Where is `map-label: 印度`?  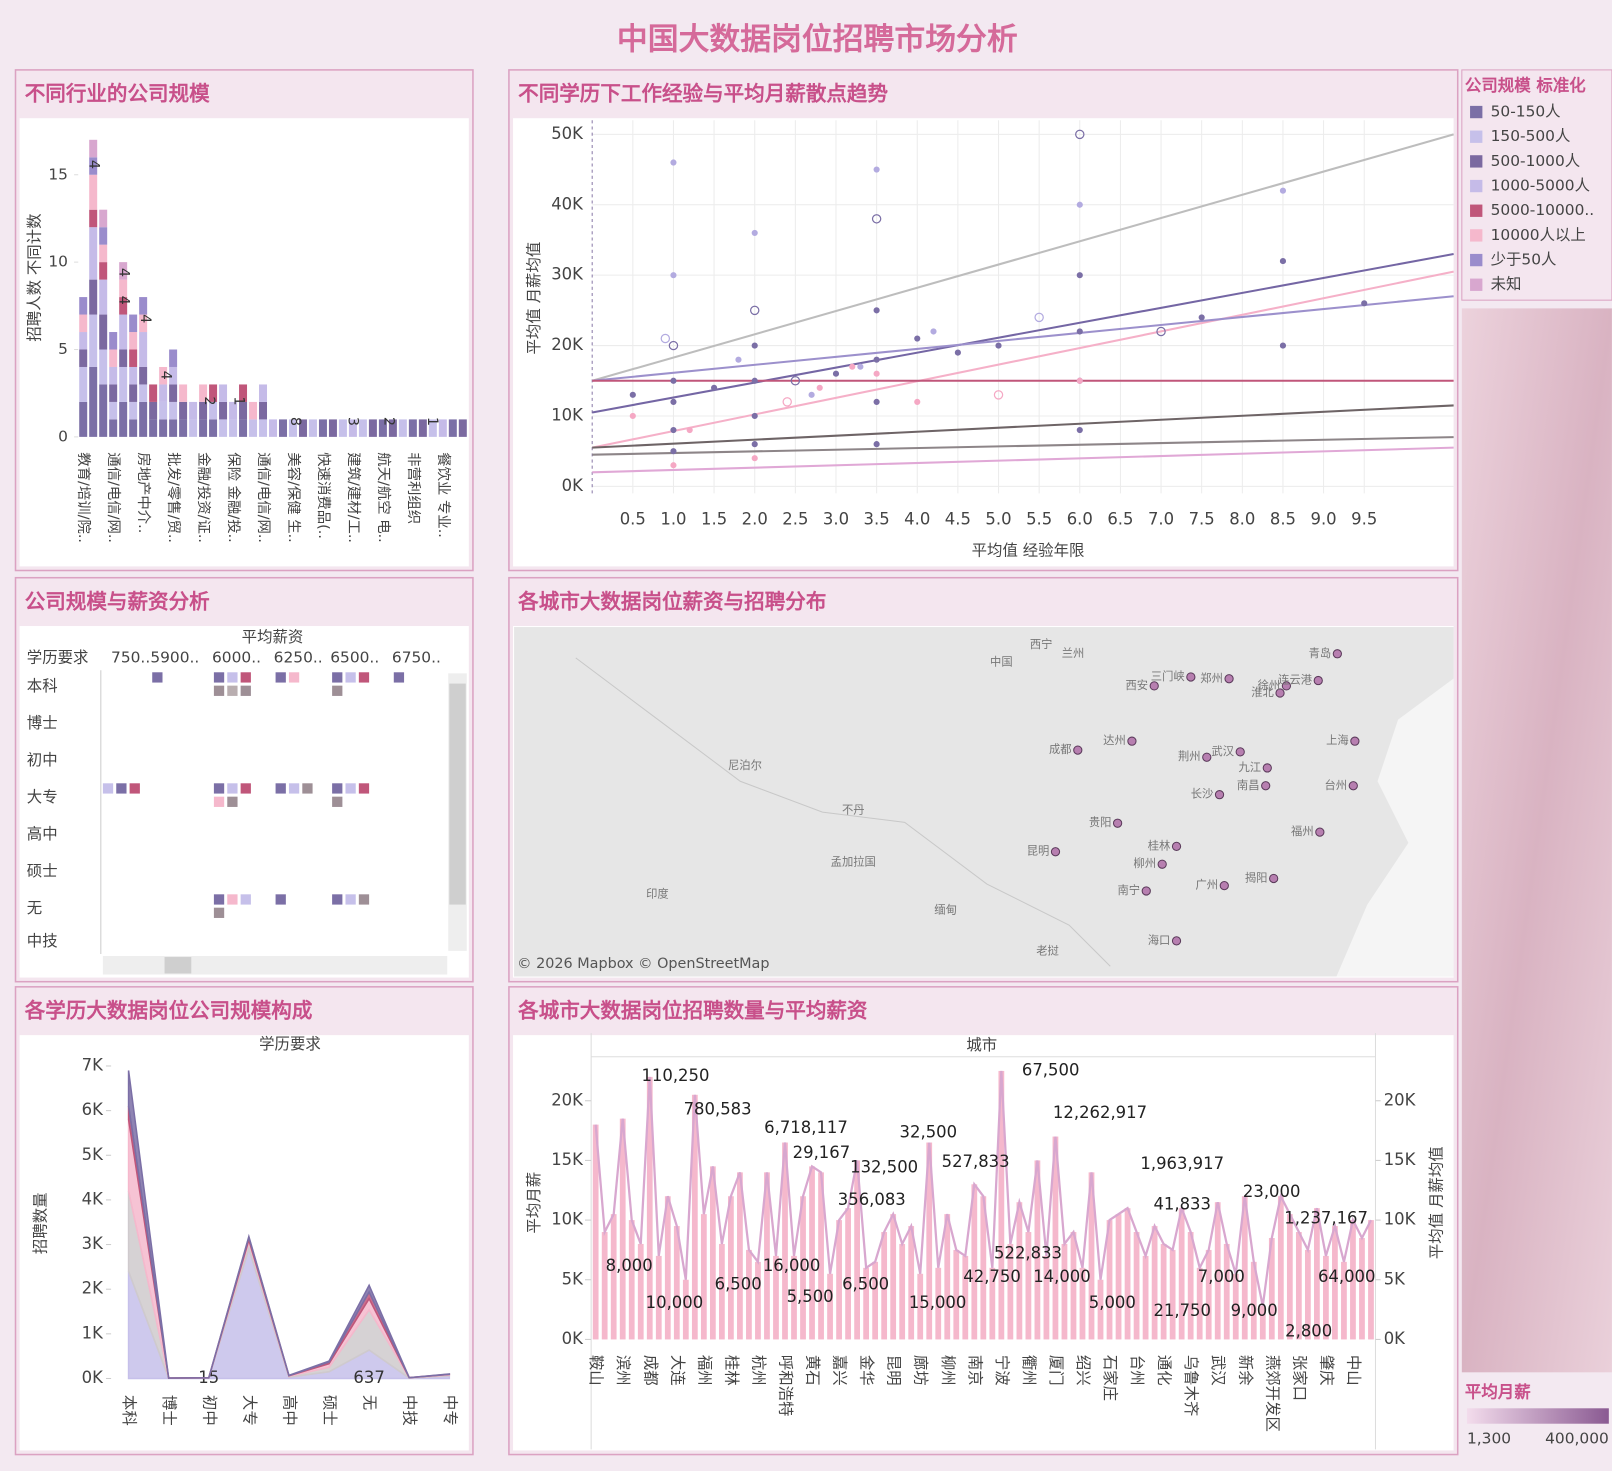 map-label: 印度 is located at coordinates (657, 894).